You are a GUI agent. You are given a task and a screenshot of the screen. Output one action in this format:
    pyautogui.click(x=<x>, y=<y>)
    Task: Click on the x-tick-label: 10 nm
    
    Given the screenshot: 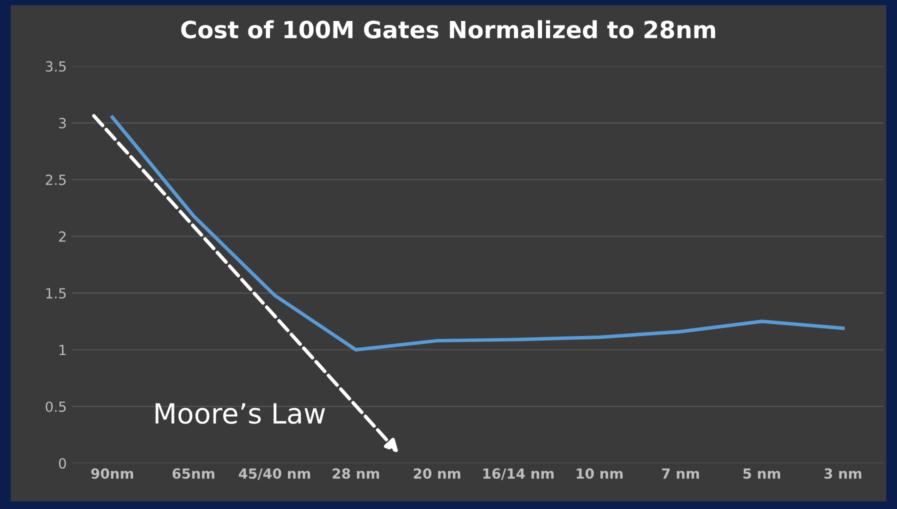 What is the action you would take?
    pyautogui.click(x=599, y=473)
    